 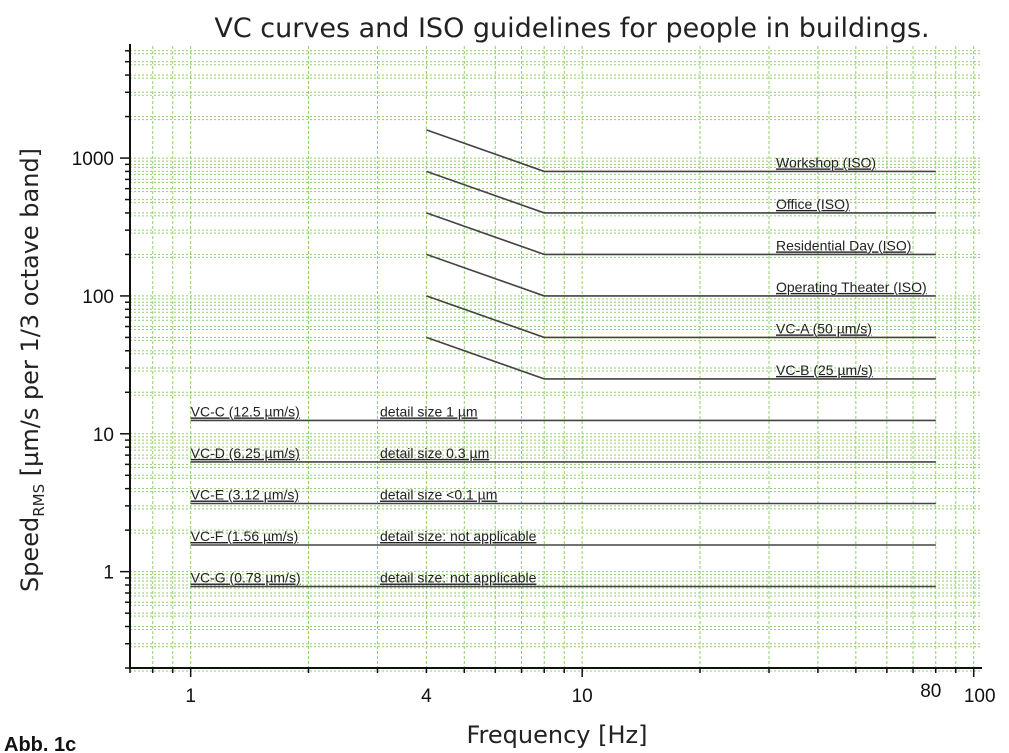 I want to click on series-label-9: VC-F (1.56 µm/s), so click(x=245, y=536).